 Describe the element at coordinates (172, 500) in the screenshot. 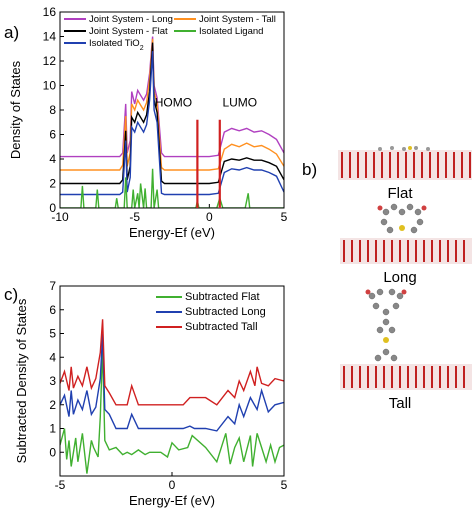

I see `subtracted-chart-xlabel: Energy-Ef (eV)` at that location.